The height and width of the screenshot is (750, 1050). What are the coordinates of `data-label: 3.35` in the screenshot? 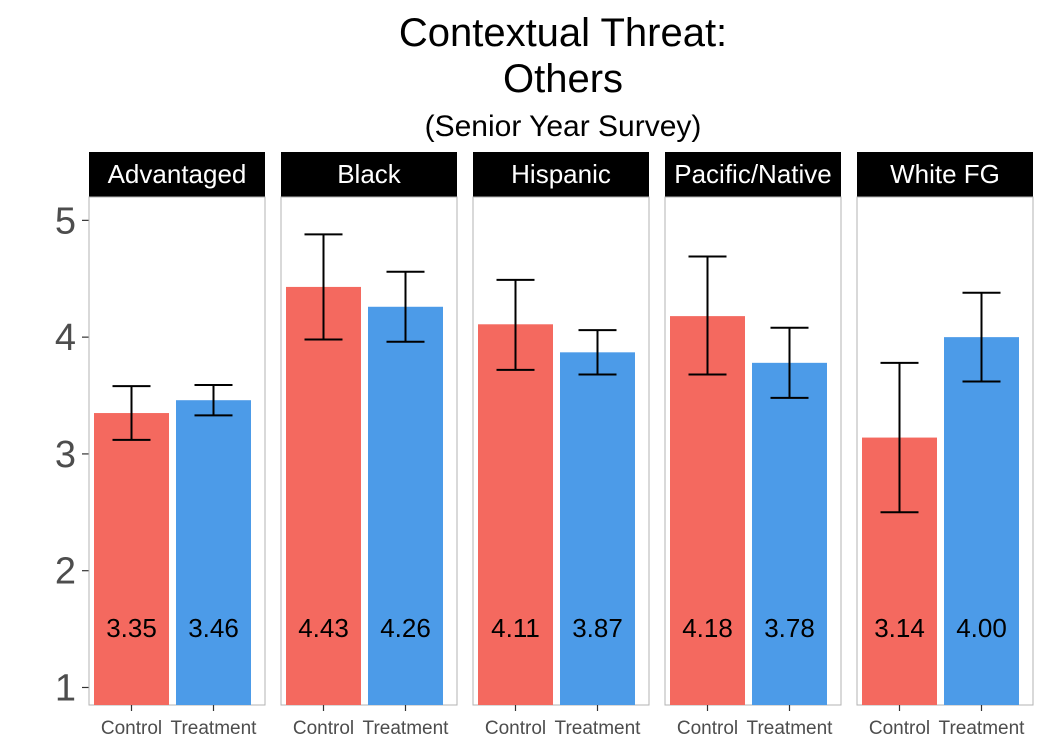 It's located at (131, 628).